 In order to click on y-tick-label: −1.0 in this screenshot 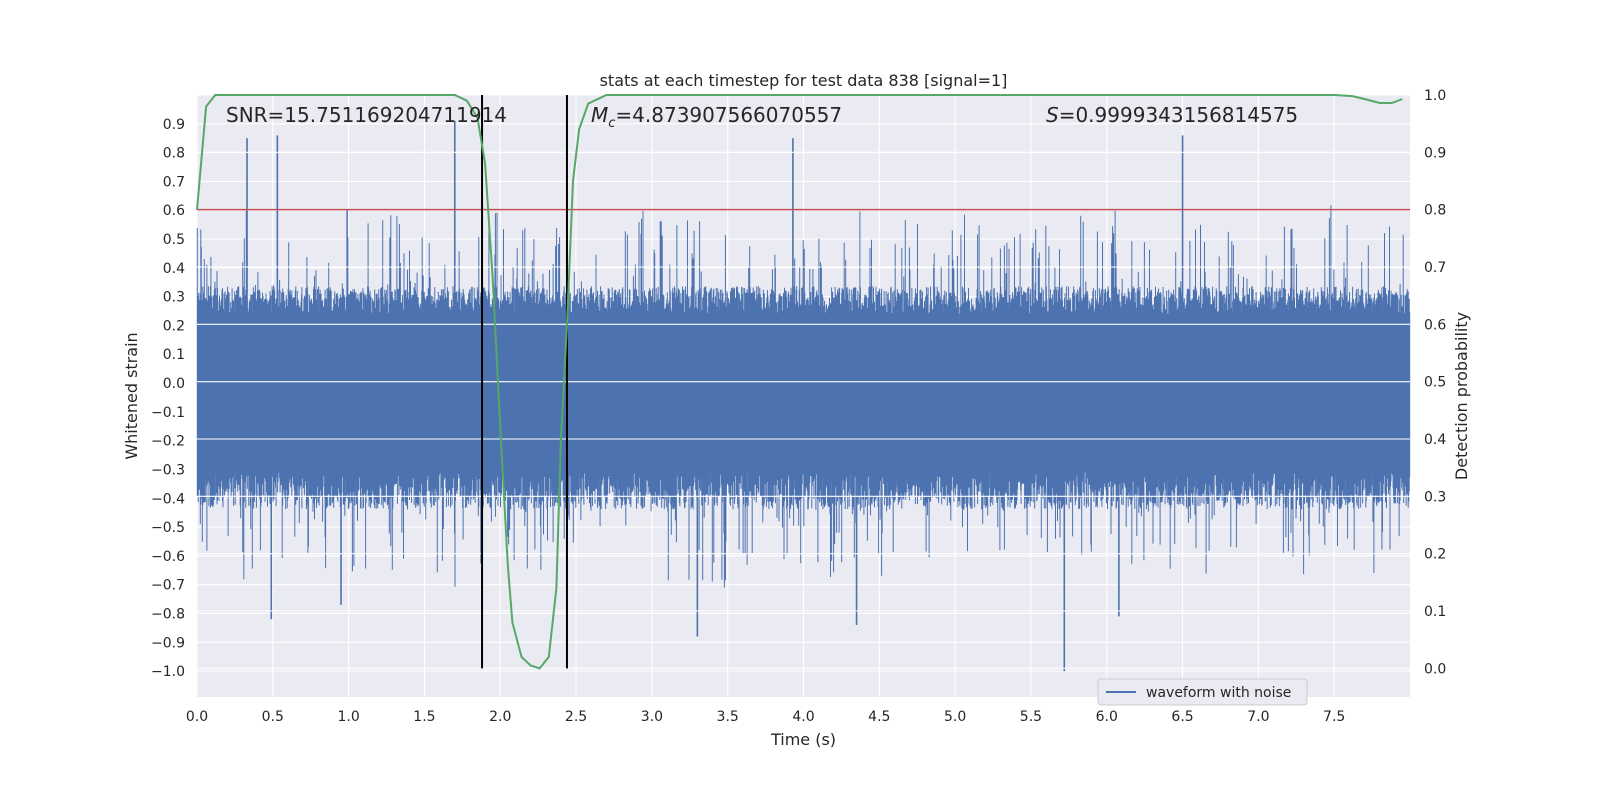, I will do `click(168, 672)`.